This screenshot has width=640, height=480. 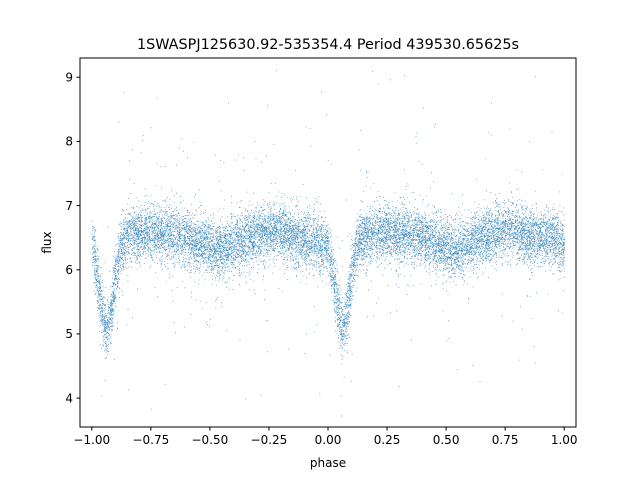 I want to click on x-axis-ticks: −1.00 −0.75 −0.50 −0.25 0.00 0.25 0.50 0.75 1.00, so click(x=325, y=437).